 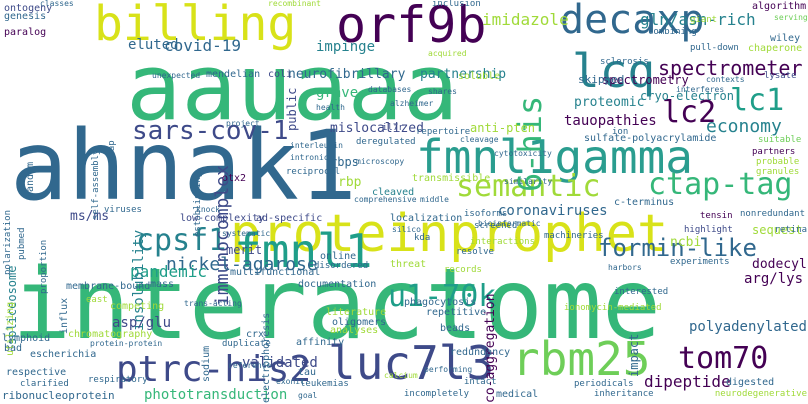 I want to click on word: low-complexity, so click(x=222, y=218).